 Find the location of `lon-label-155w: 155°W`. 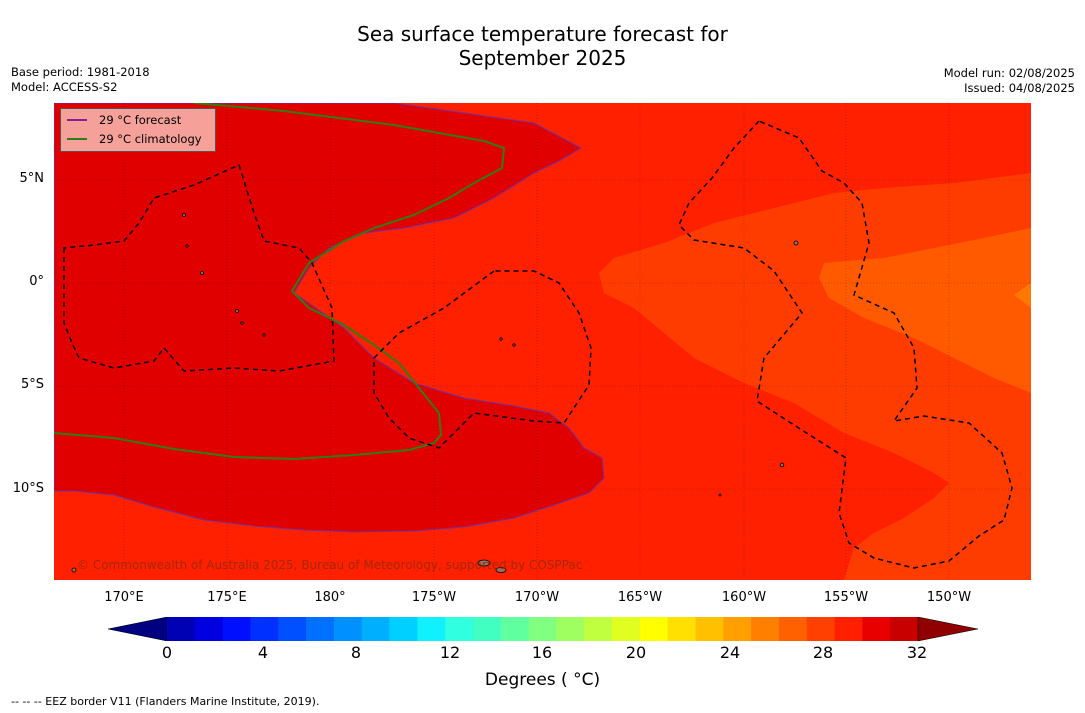

lon-label-155w: 155°W is located at coordinates (846, 597).